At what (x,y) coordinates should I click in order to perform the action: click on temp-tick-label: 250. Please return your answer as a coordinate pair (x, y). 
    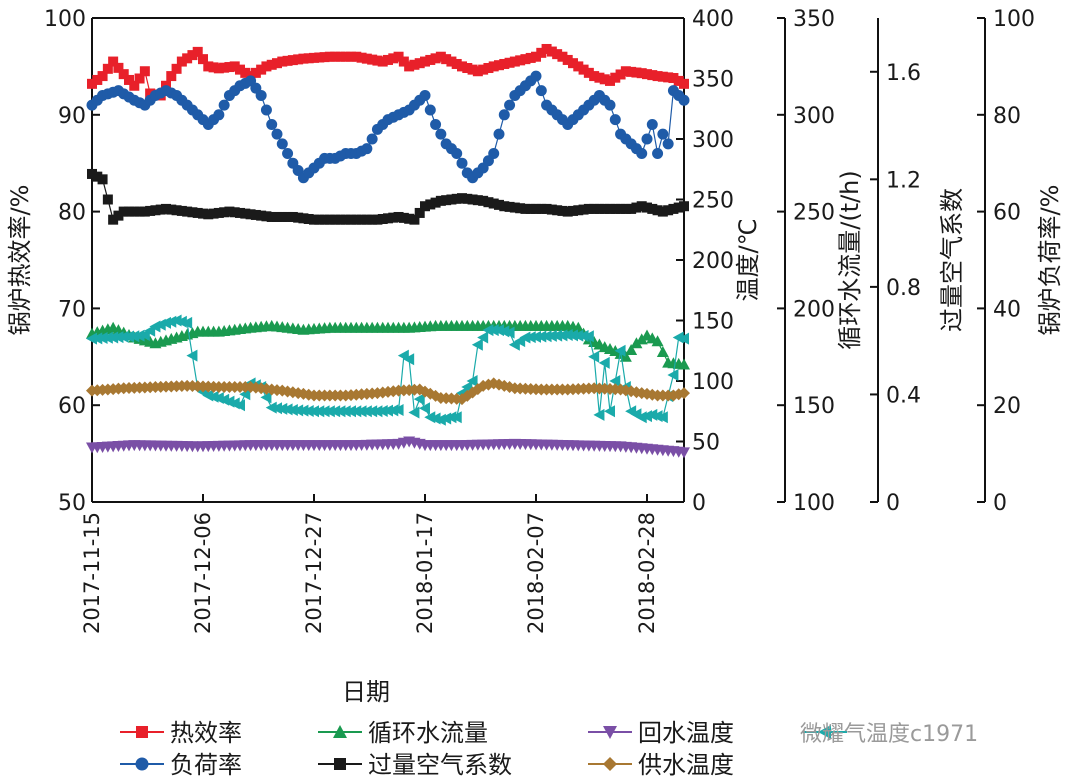
    Looking at the image, I should click on (713, 201).